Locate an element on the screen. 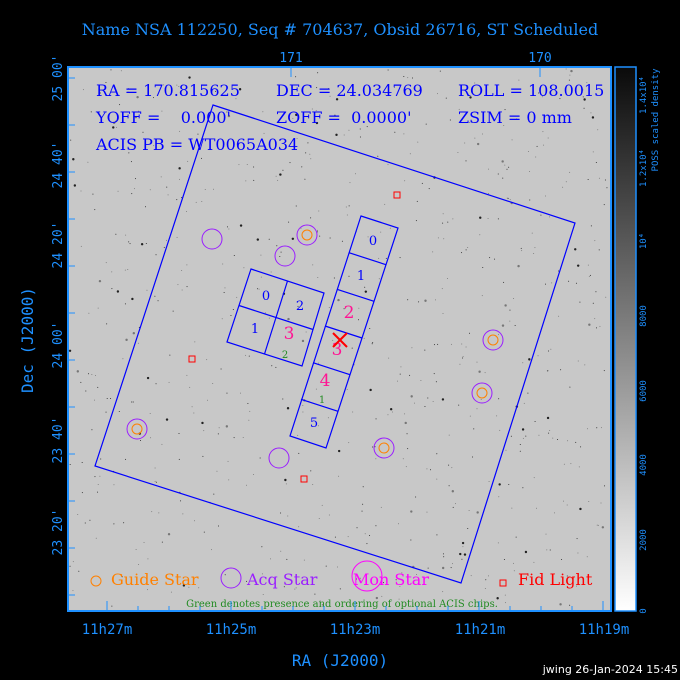 The image size is (680, 680). y-axis-label: Dec (J2000) is located at coordinates (27, 340).